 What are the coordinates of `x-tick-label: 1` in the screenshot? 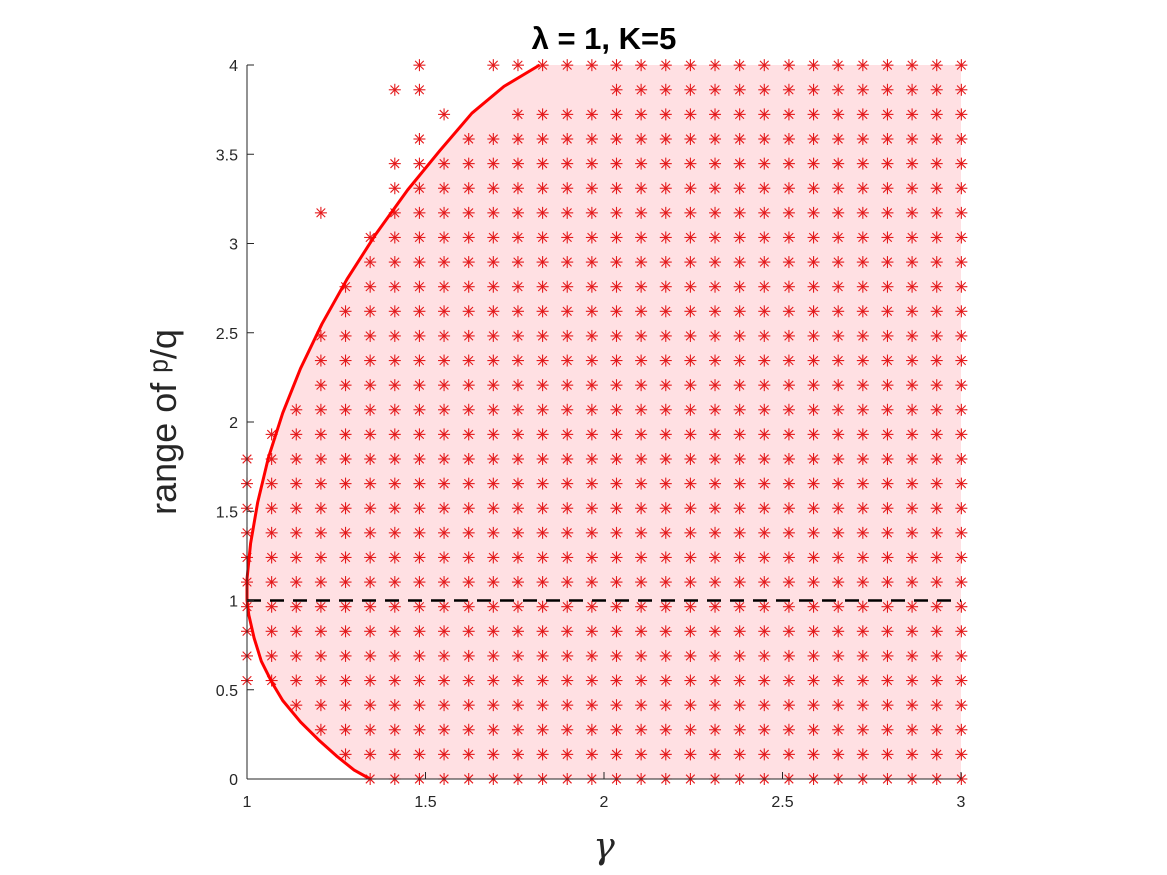 It's located at (247, 802).